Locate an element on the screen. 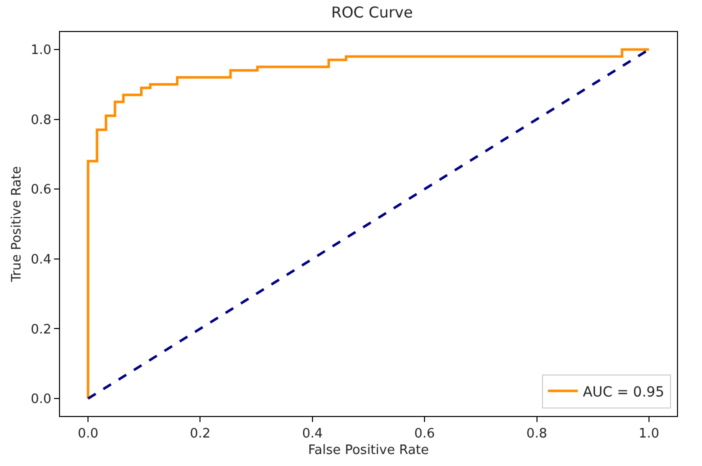  y-tick-label: 0.2 is located at coordinates (41, 330).